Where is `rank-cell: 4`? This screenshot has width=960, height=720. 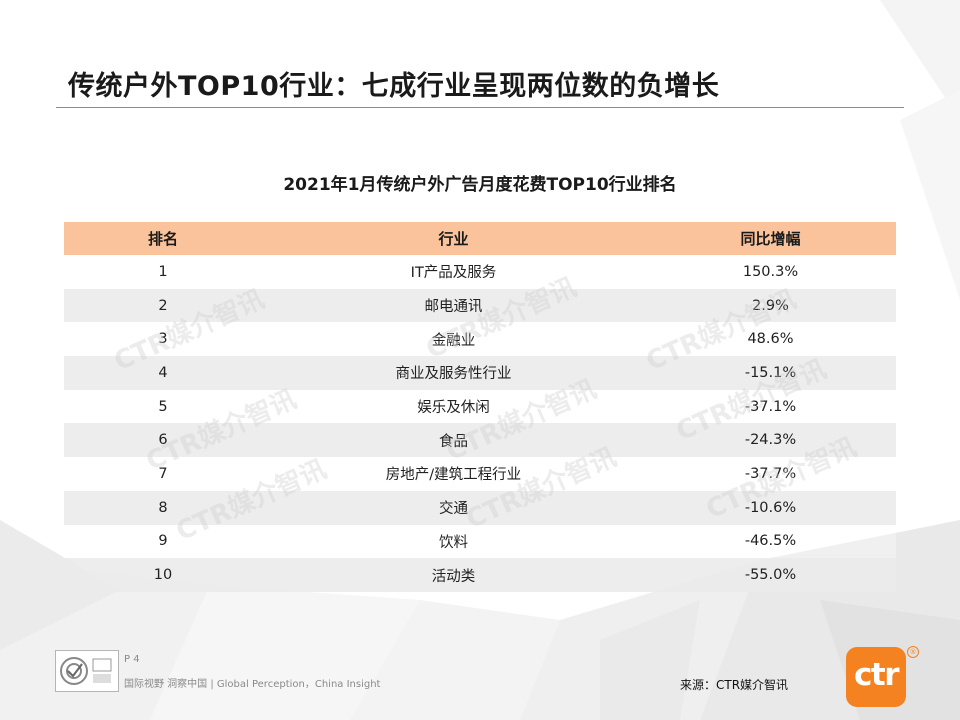
rank-cell: 4 is located at coordinates (163, 373).